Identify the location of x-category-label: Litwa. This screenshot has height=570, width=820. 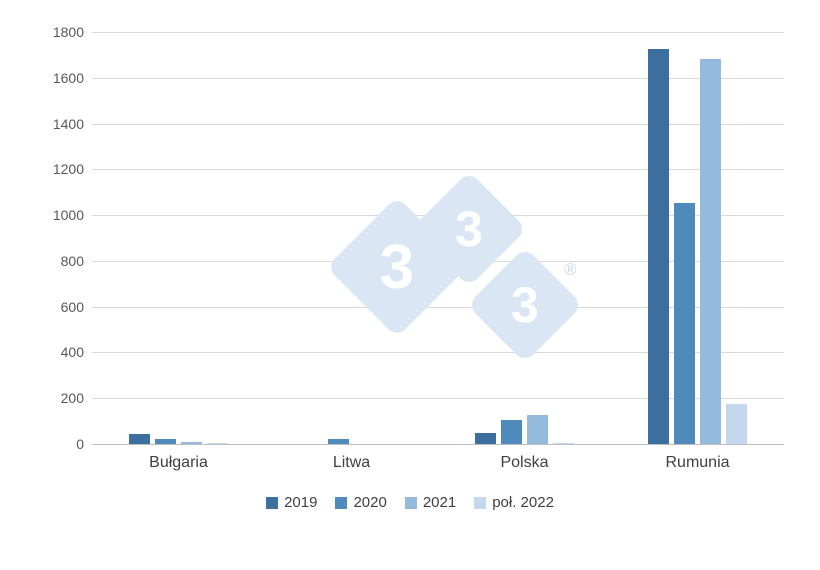
(351, 462).